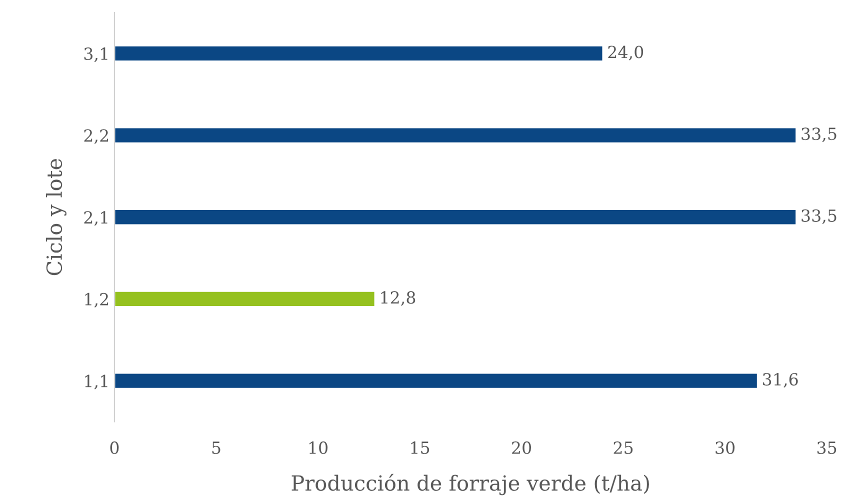 The width and height of the screenshot is (848, 502). What do you see at coordinates (420, 447) in the screenshot?
I see `x-tick-label: 15` at bounding box center [420, 447].